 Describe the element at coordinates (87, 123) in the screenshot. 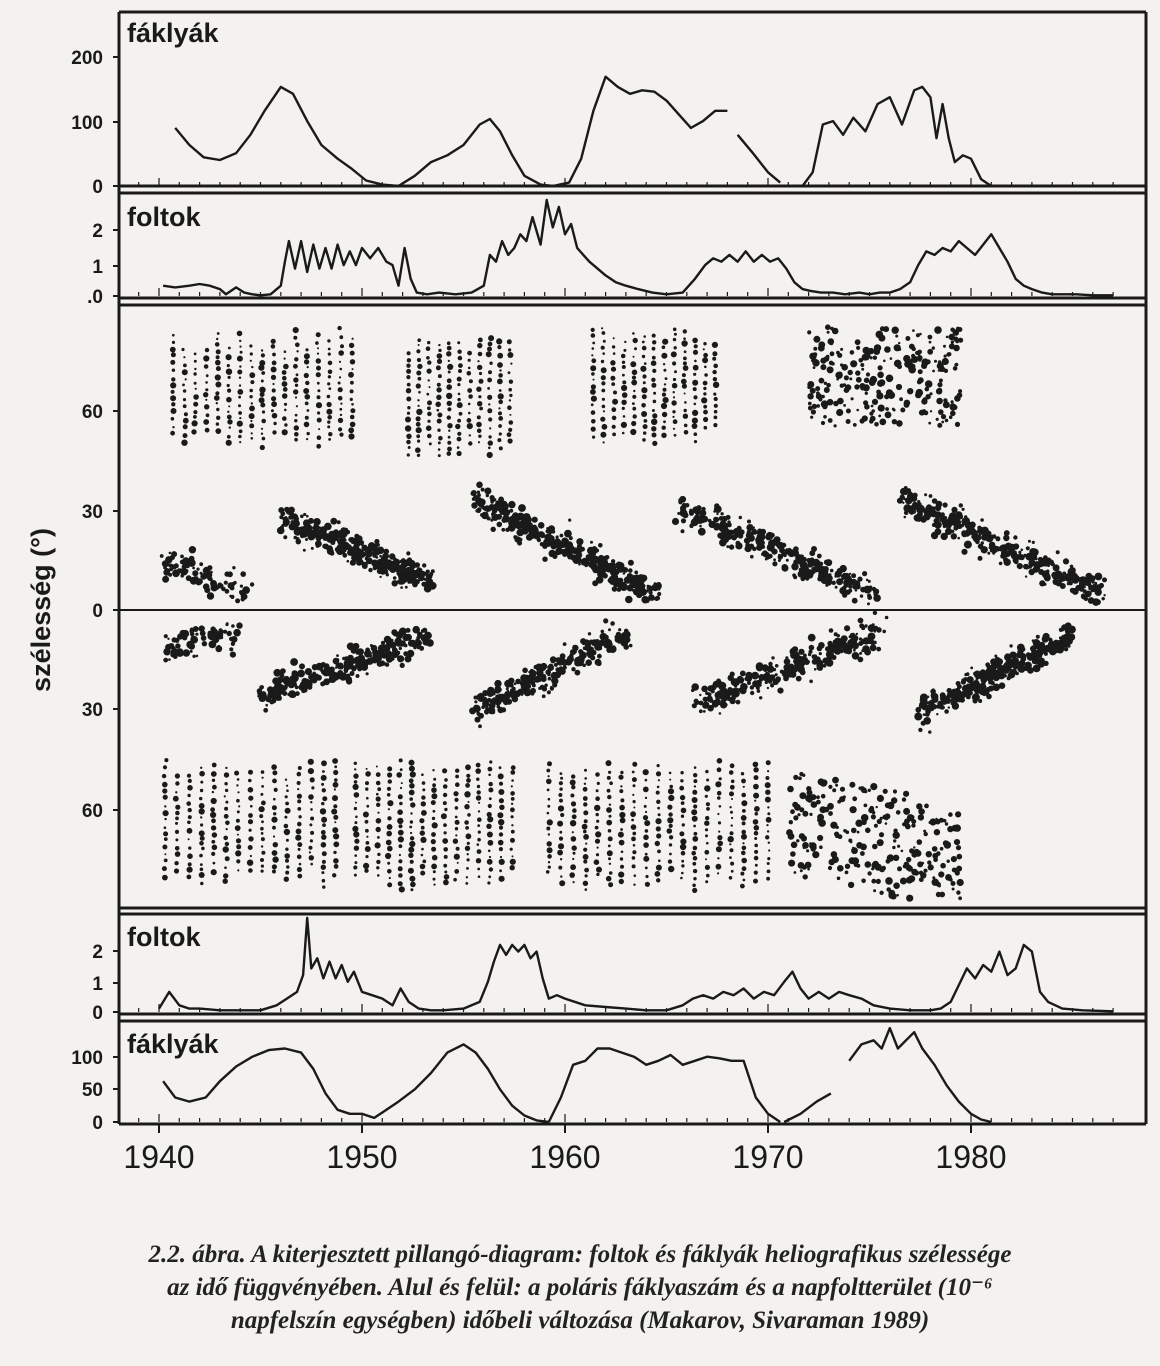

I see `ytick-label: 100` at that location.